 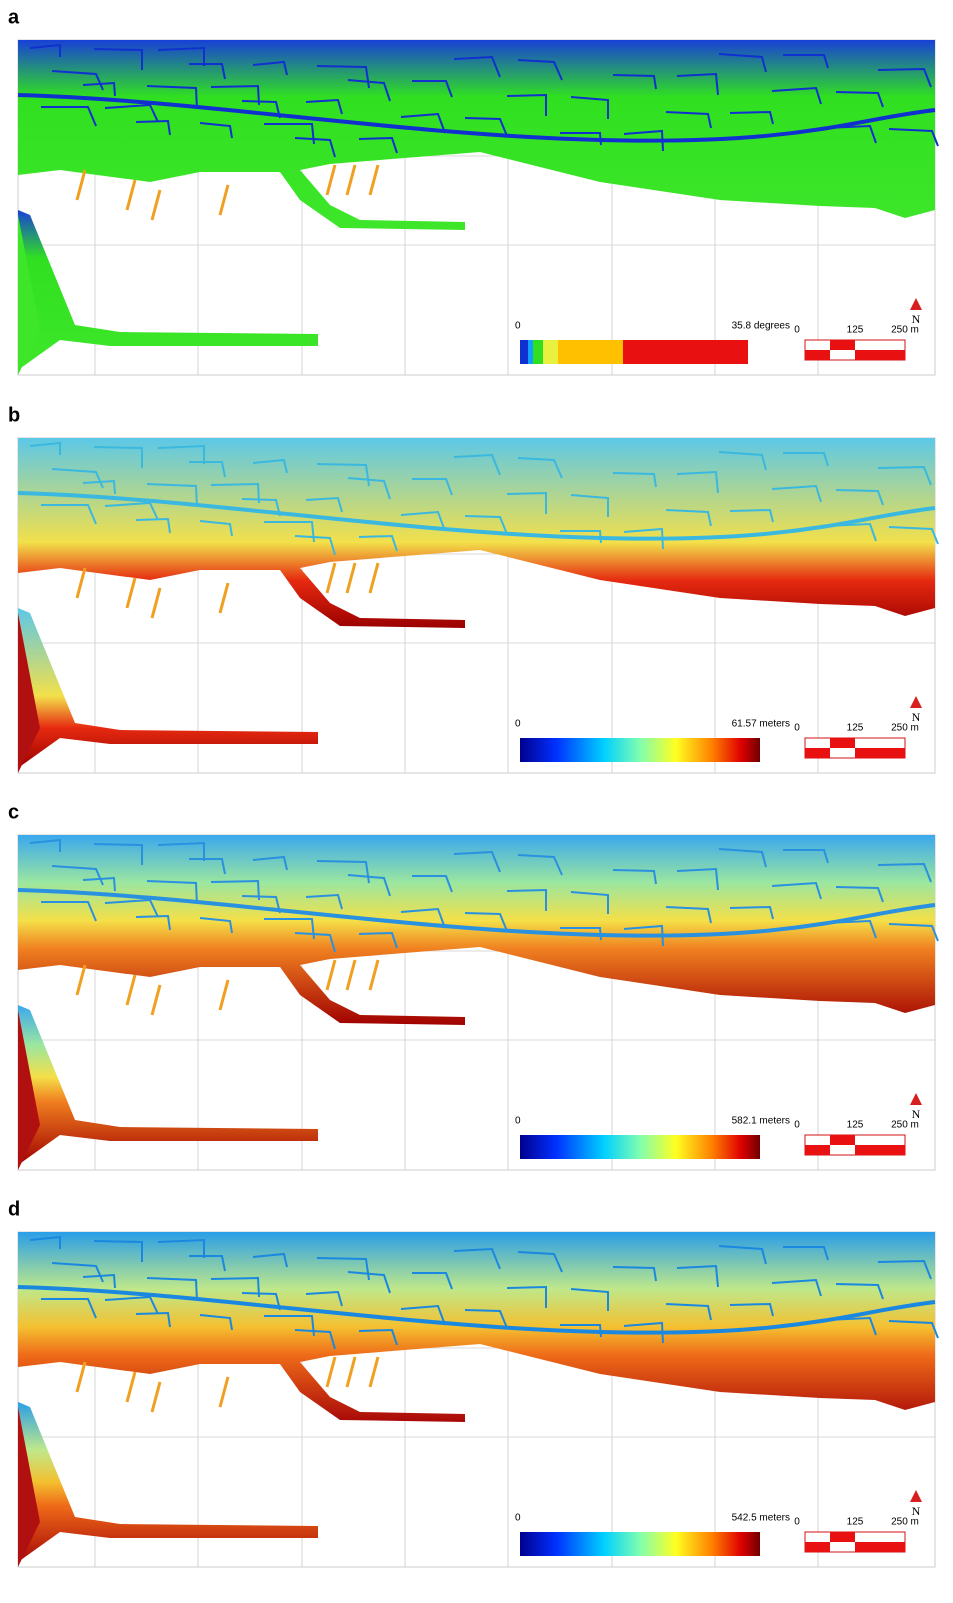 I want to click on north-arrow, so click(x=916, y=702).